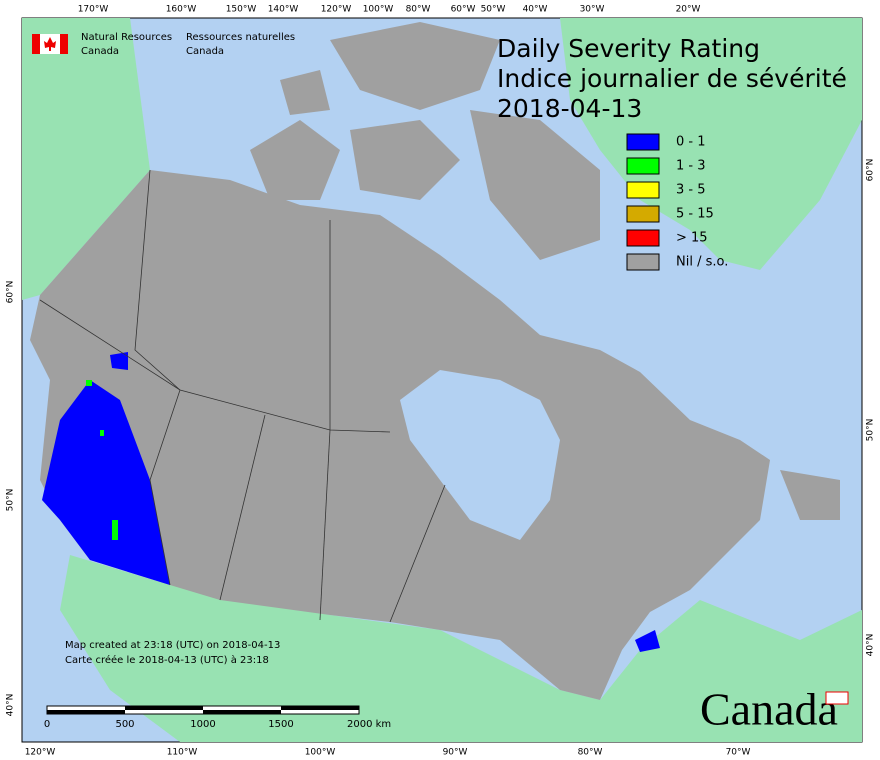 The width and height of the screenshot is (880, 760). Describe the element at coordinates (493, 10) in the screenshot. I see `longitude-label: 50°W` at that location.